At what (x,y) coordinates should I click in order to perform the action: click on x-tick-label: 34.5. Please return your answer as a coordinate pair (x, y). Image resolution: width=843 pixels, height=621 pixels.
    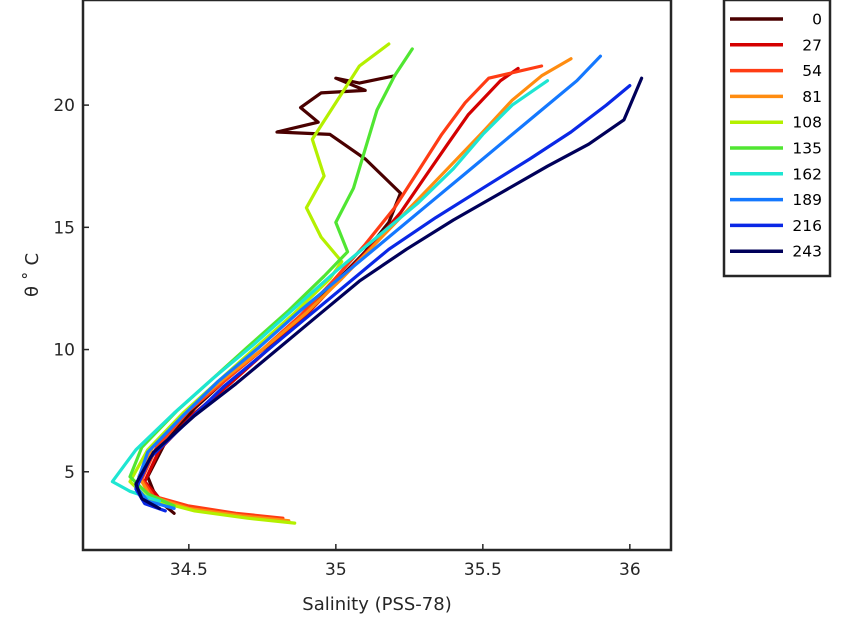
    Looking at the image, I should click on (189, 570).